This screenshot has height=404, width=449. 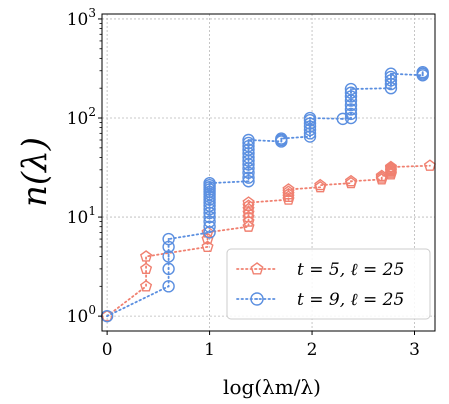 I want to click on legend-label: t = 9, ℓ = 25, so click(x=350, y=300).